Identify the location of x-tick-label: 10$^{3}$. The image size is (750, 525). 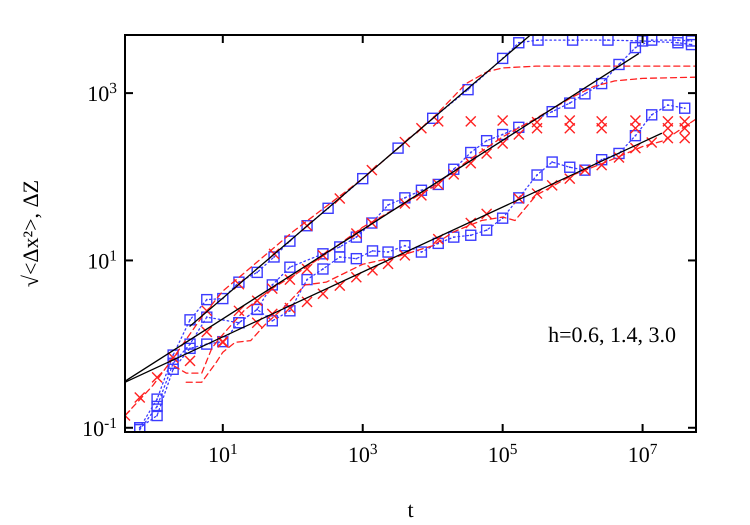
(363, 453).